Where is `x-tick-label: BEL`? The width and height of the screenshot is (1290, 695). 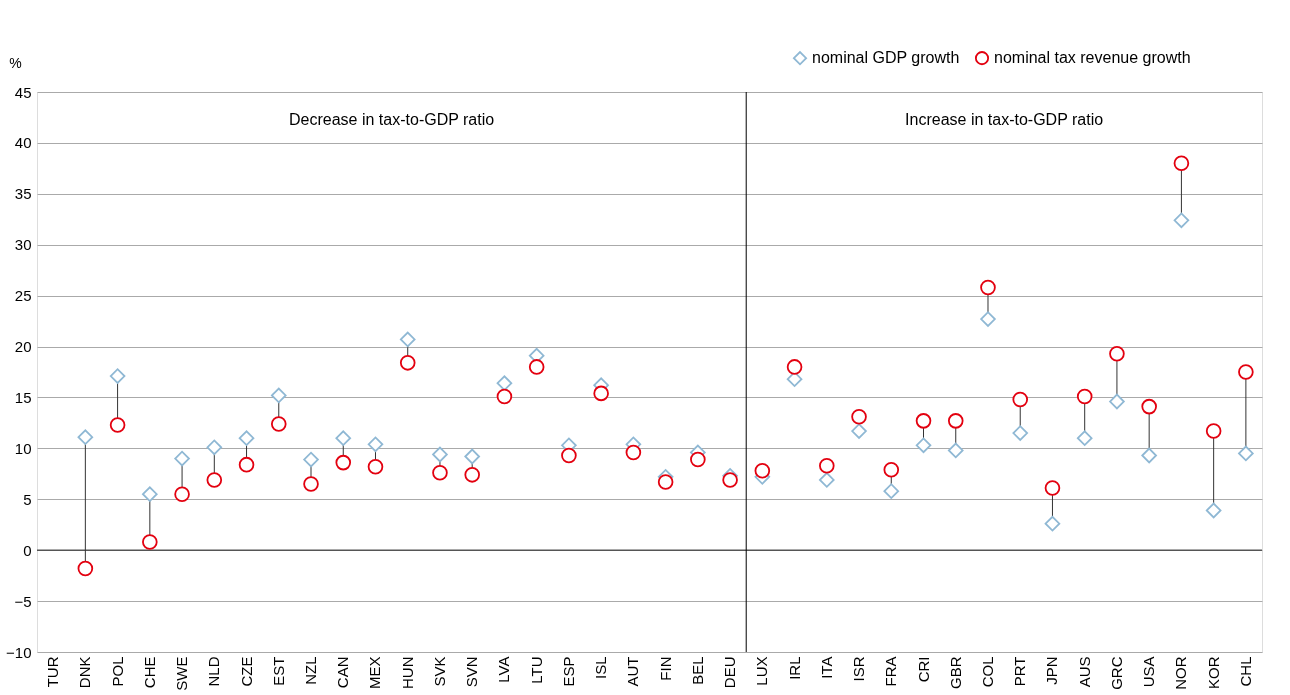 x-tick-label: BEL is located at coordinates (697, 670).